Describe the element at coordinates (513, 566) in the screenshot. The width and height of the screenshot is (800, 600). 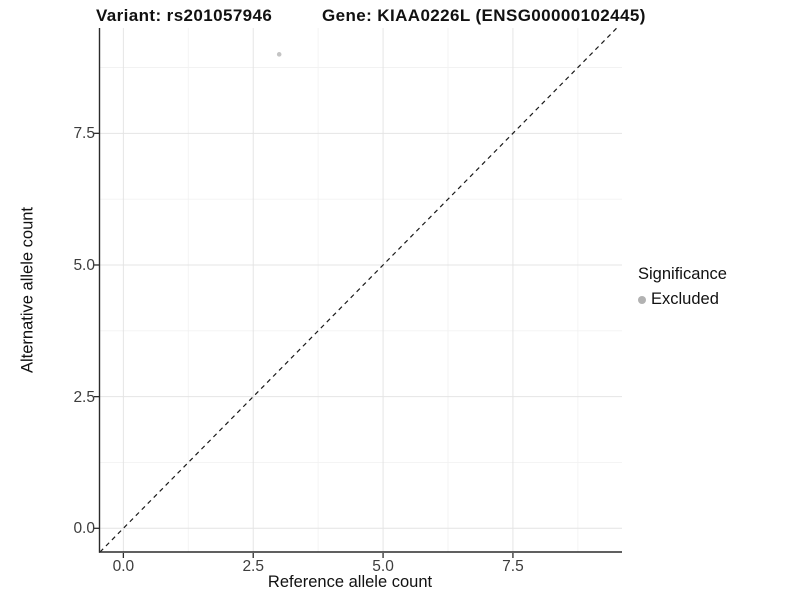
I see `x-tick-label: 7.5` at that location.